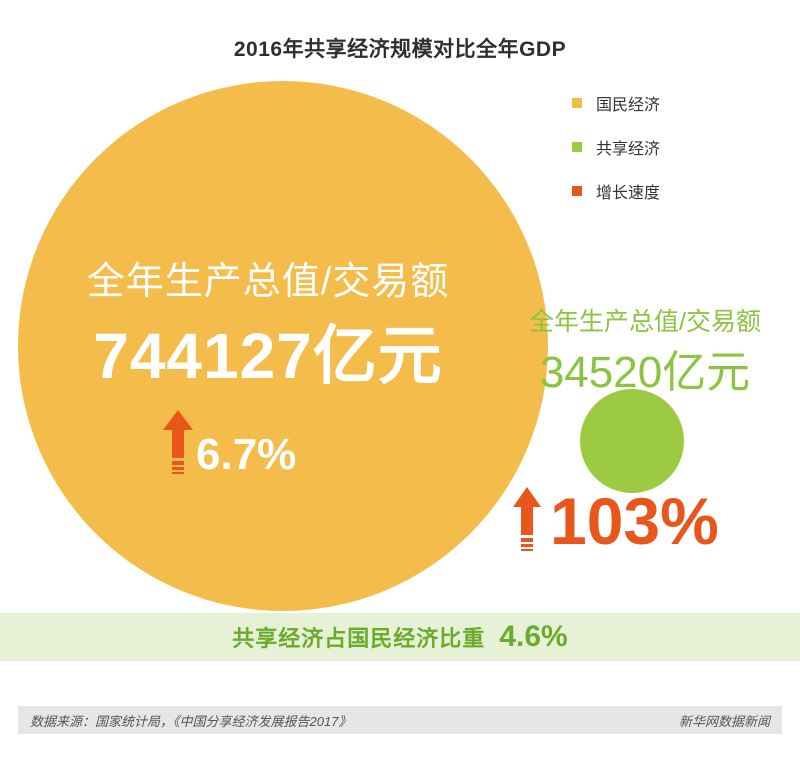 This screenshot has height=760, width=800. I want to click on national-metric-label: 全年生产总值/交易额, so click(268, 282).